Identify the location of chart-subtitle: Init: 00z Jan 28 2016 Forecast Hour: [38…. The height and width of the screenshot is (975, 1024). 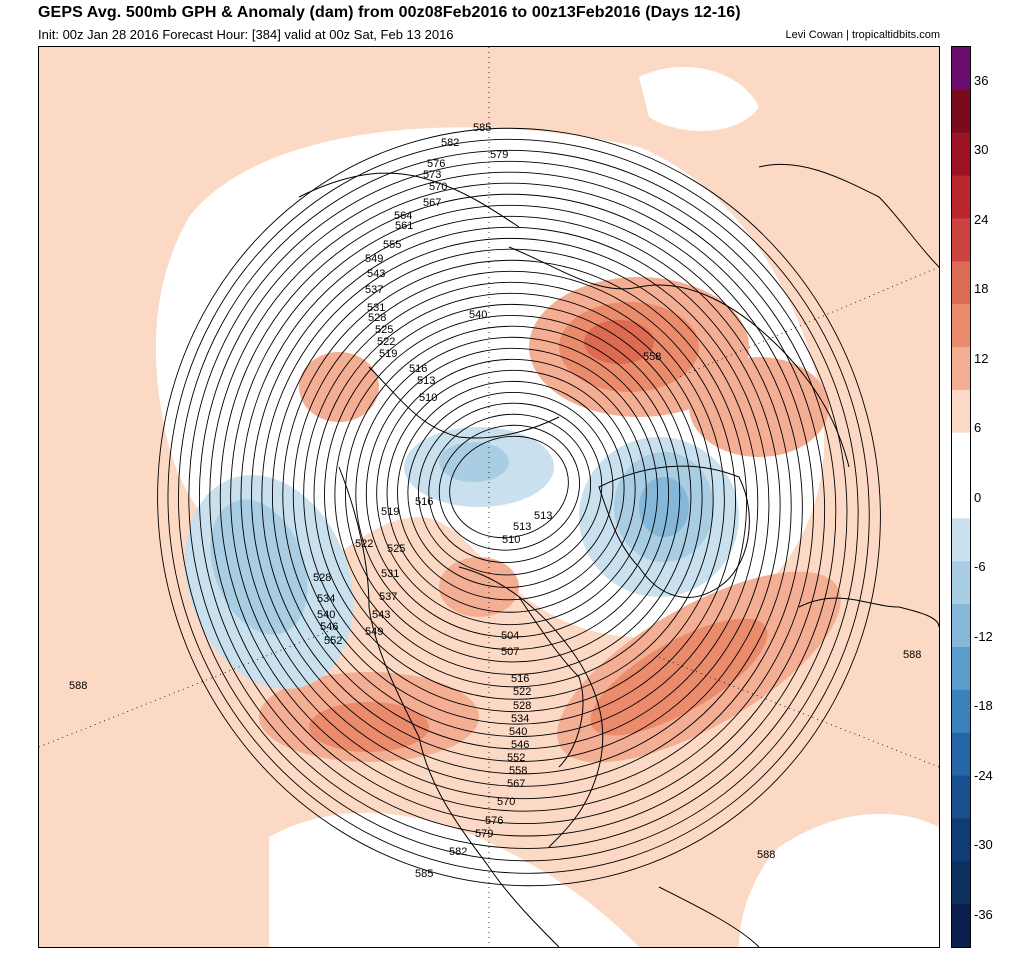
(246, 34).